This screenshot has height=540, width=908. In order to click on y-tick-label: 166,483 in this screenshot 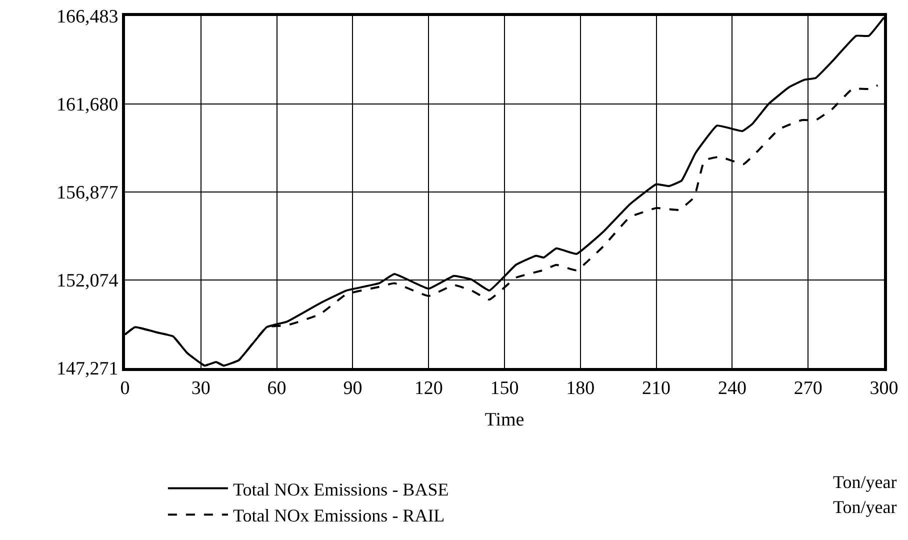, I will do `click(87, 17)`.